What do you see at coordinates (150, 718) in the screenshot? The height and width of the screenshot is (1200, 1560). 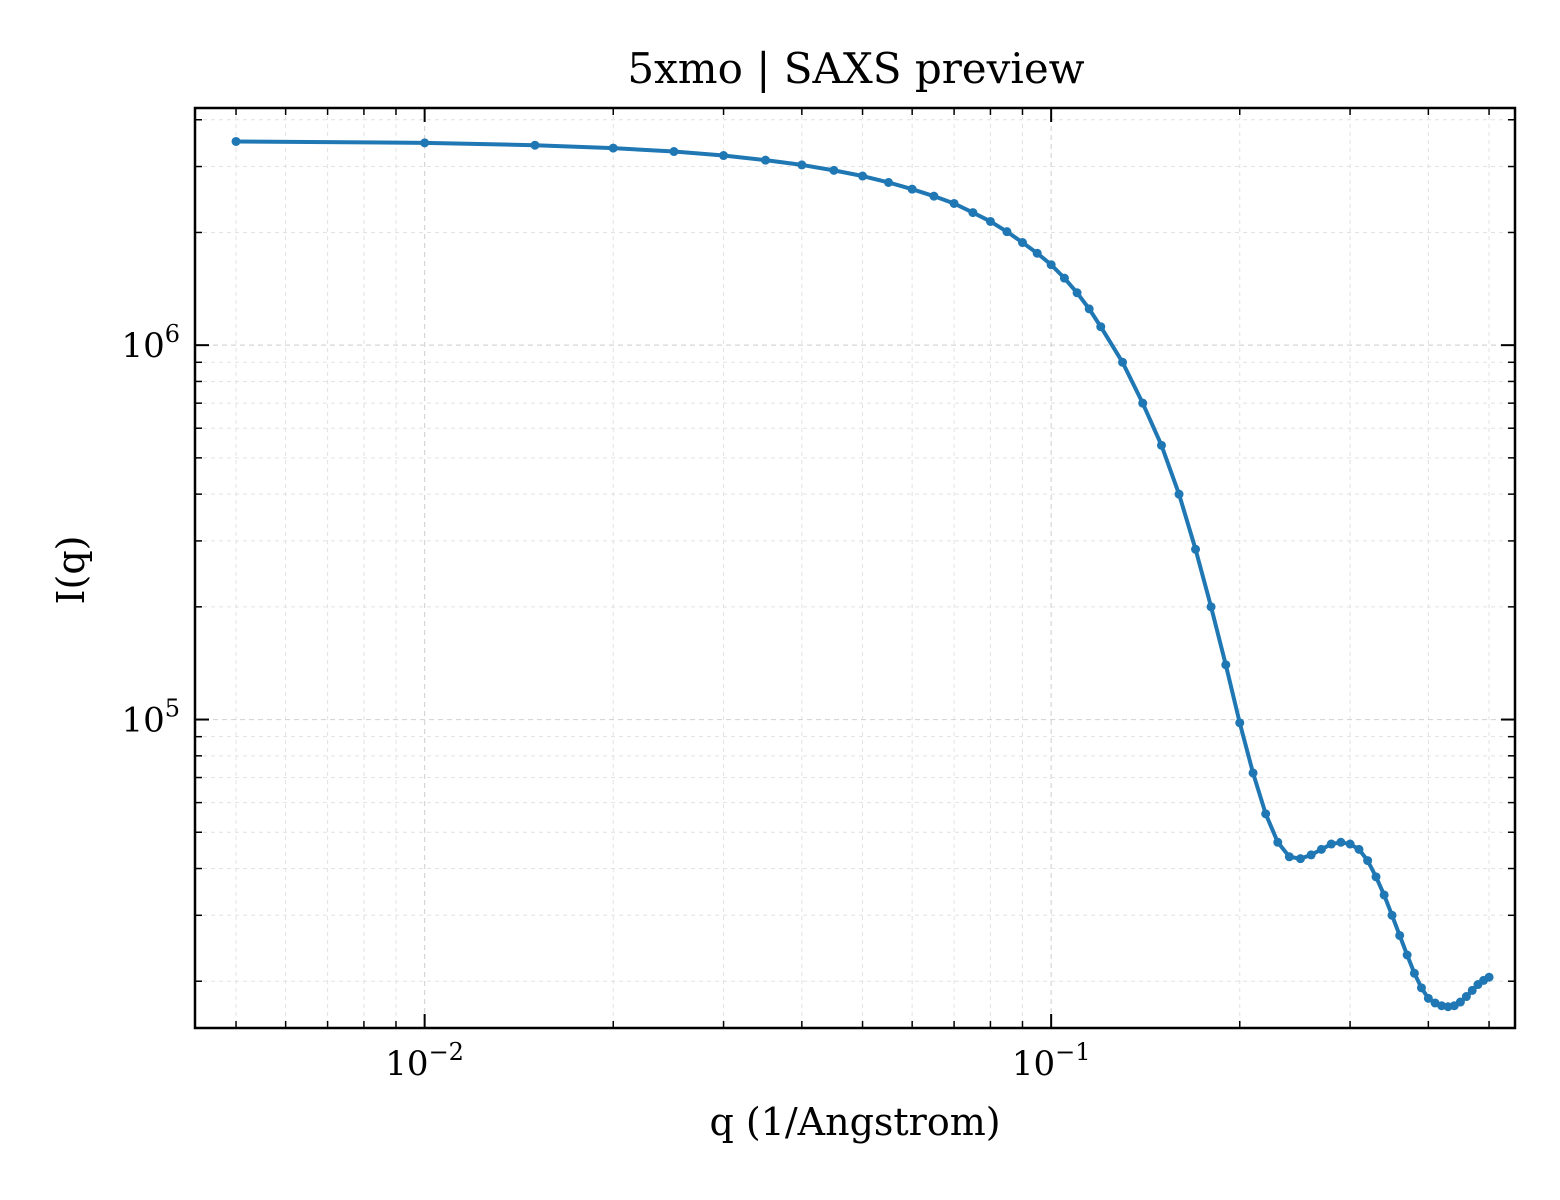 I see `y-tick-label: 10⁵` at bounding box center [150, 718].